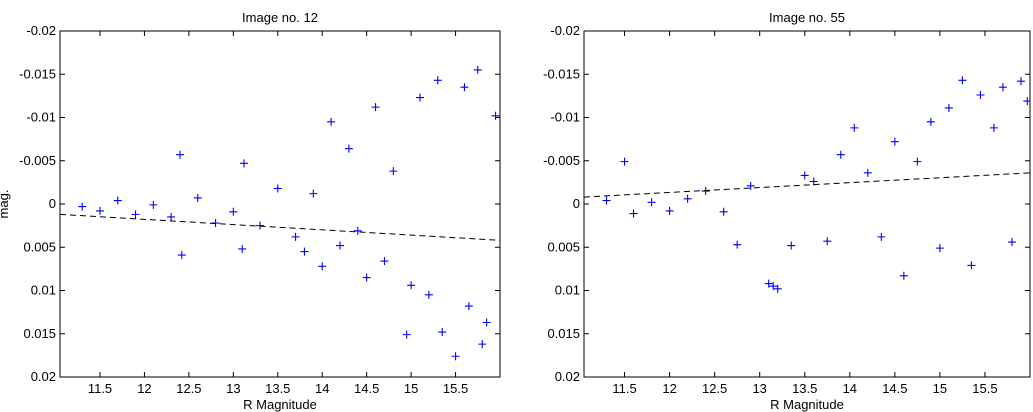  I want to click on y-tick-label: 0.015, so click(563, 333).